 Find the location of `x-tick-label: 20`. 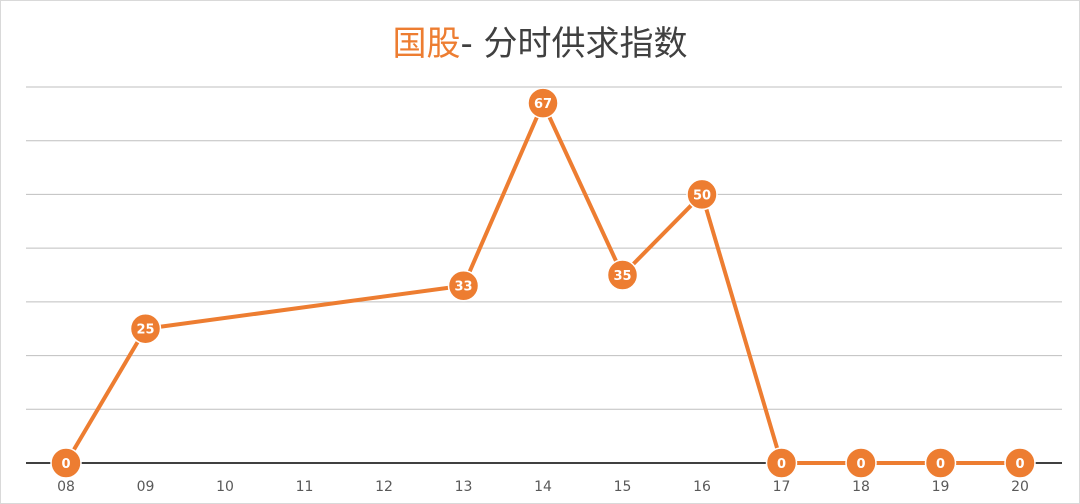

x-tick-label: 20 is located at coordinates (1020, 487).